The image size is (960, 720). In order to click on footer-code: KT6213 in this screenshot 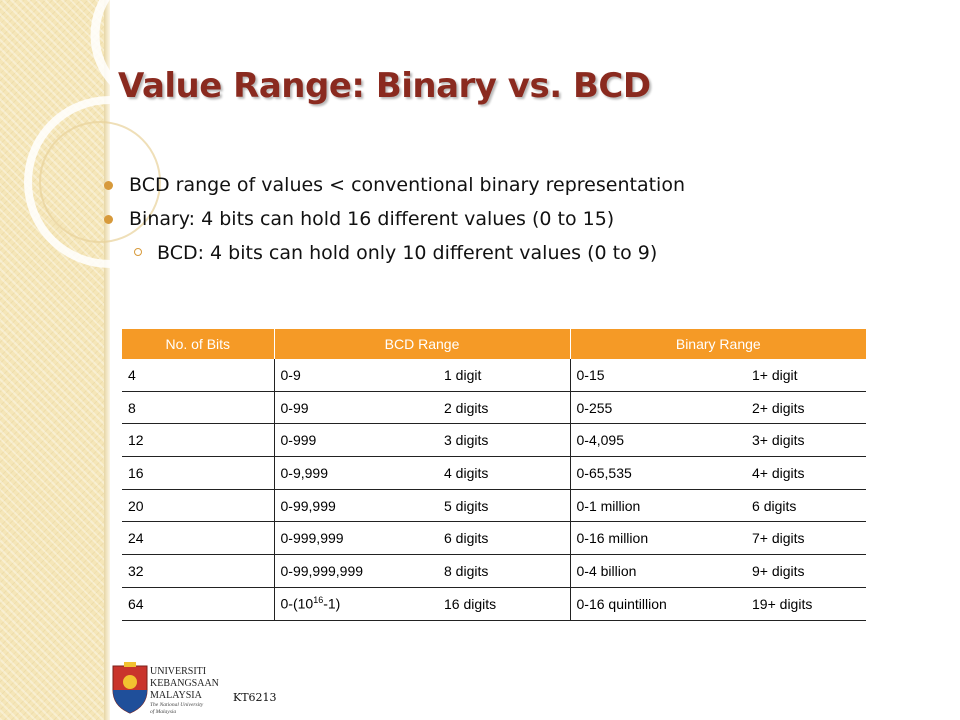, I will do `click(255, 697)`.